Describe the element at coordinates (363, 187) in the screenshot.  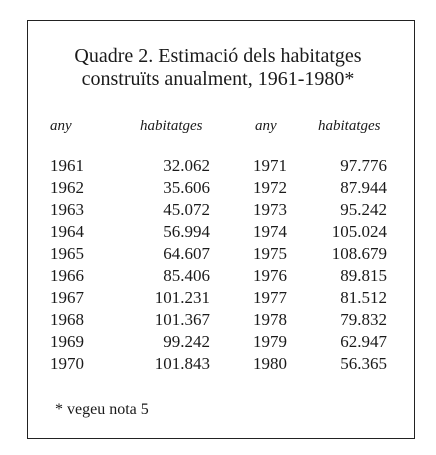
I see `value-cell: 87.944` at that location.